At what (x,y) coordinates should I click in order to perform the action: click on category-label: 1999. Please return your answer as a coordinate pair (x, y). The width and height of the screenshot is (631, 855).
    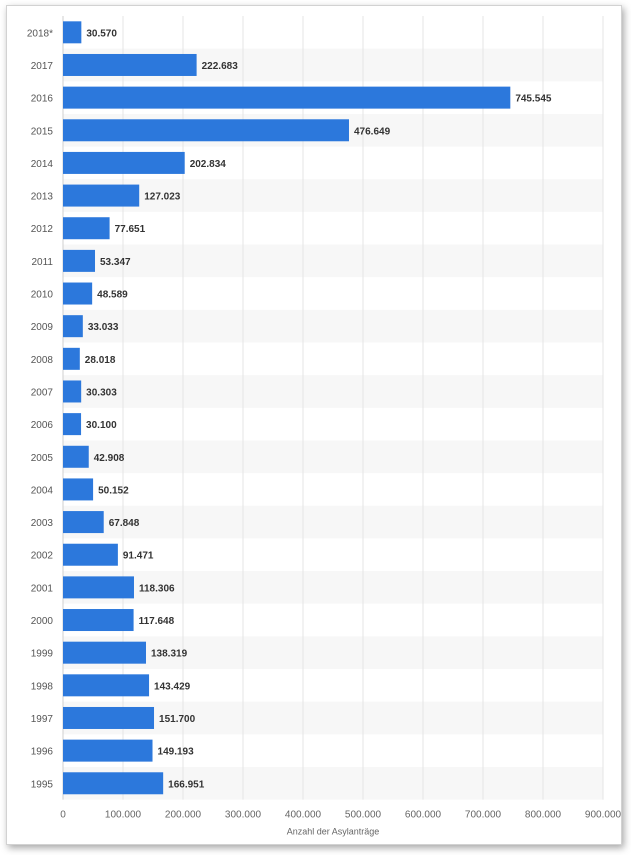
    Looking at the image, I should click on (42, 654).